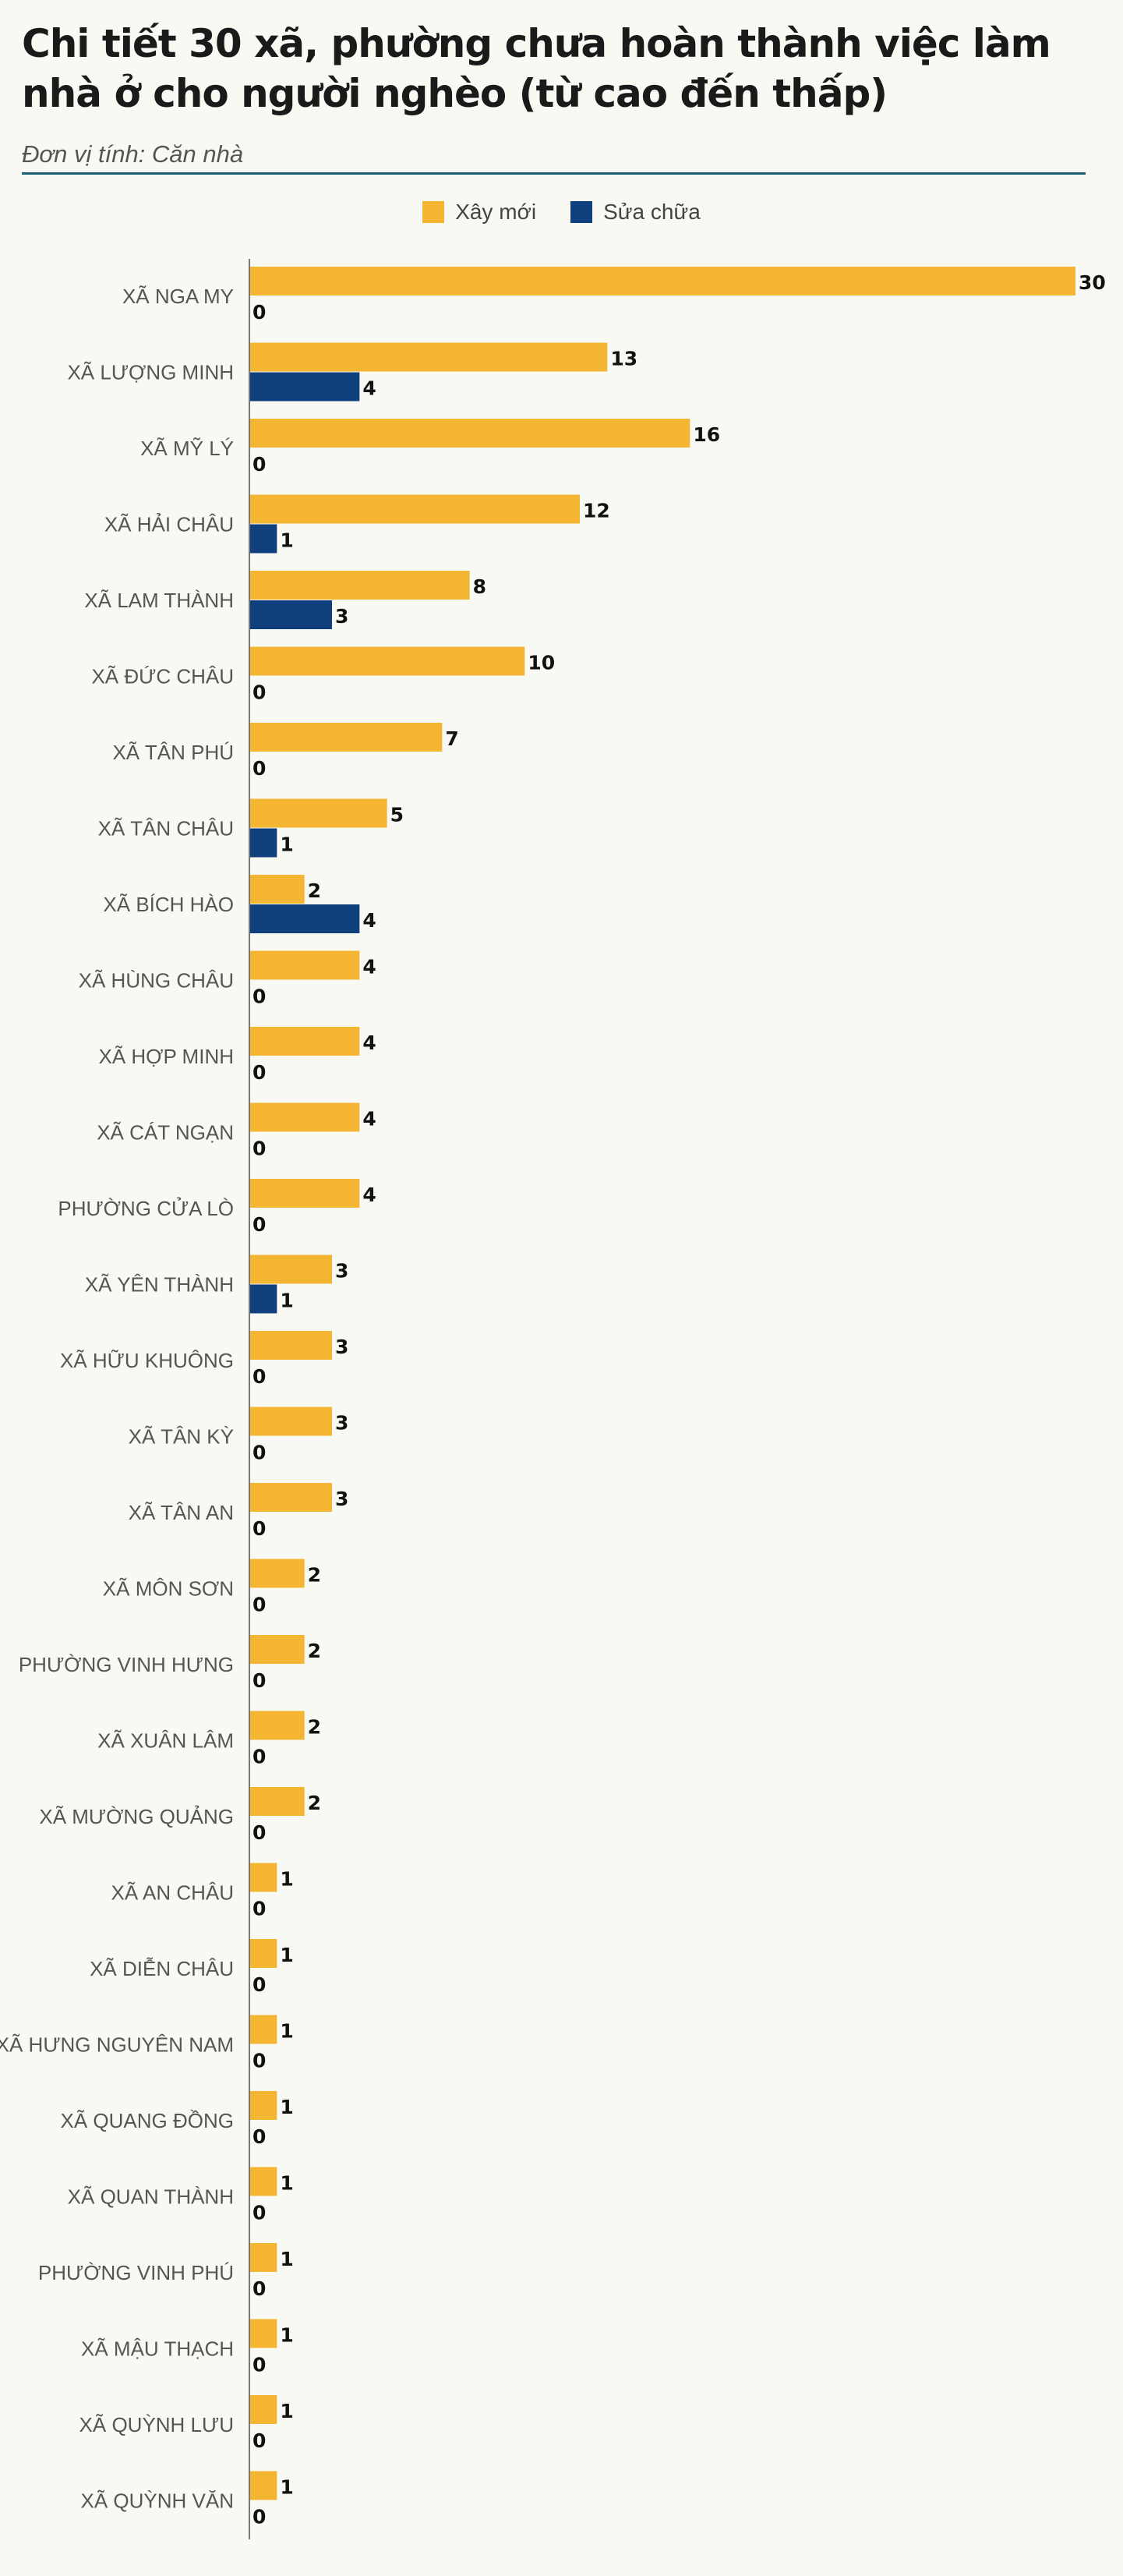  What do you see at coordinates (178, 296) in the screenshot?
I see `category-label: XÃ NGA MY` at bounding box center [178, 296].